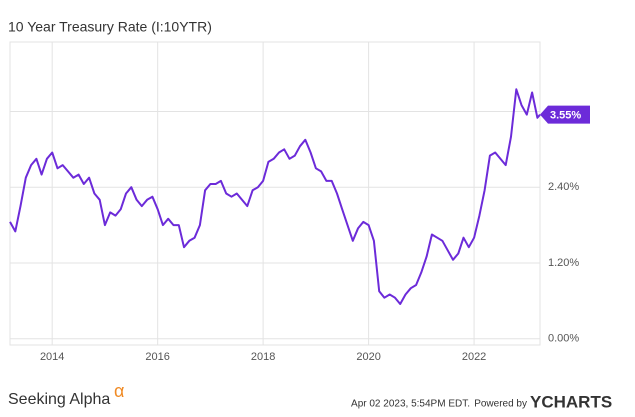  I want to click on current-value-badge, so click(565, 114).